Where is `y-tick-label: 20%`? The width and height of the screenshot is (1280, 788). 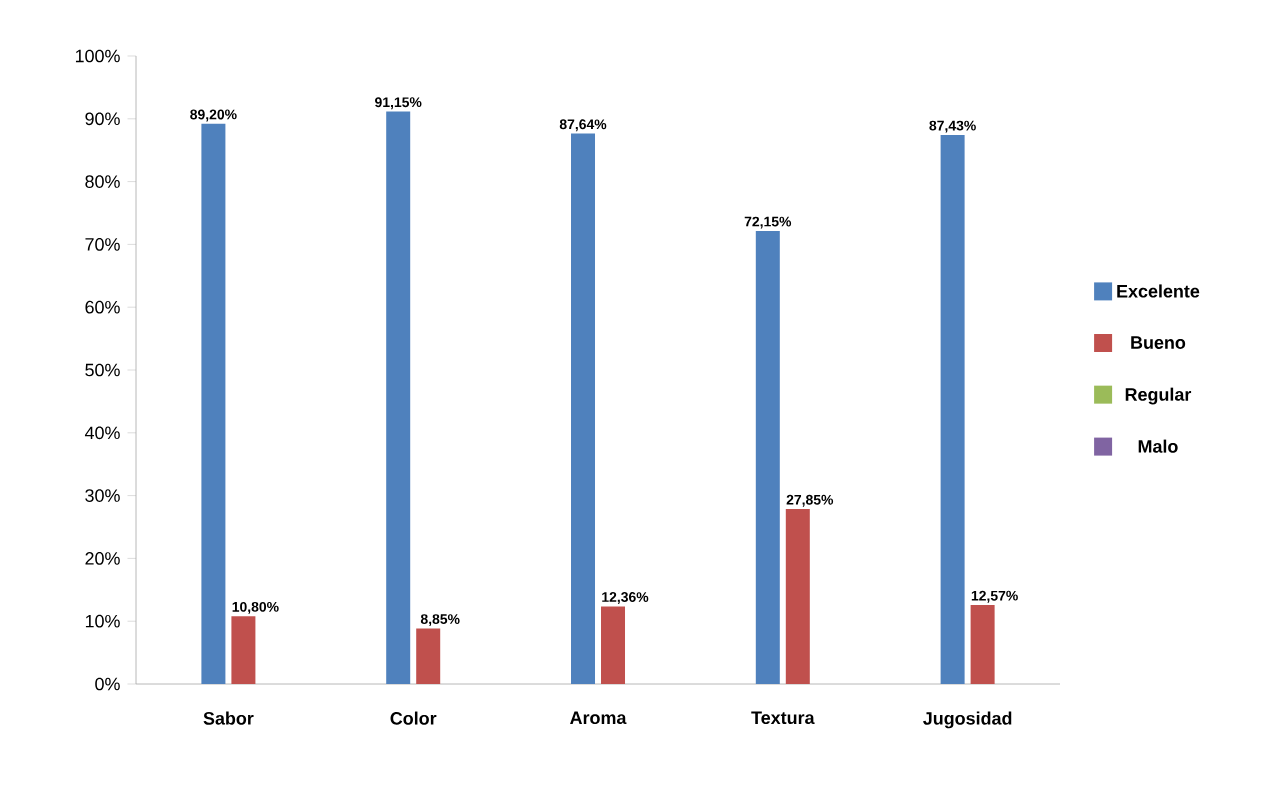 y-tick-label: 20% is located at coordinates (102, 558).